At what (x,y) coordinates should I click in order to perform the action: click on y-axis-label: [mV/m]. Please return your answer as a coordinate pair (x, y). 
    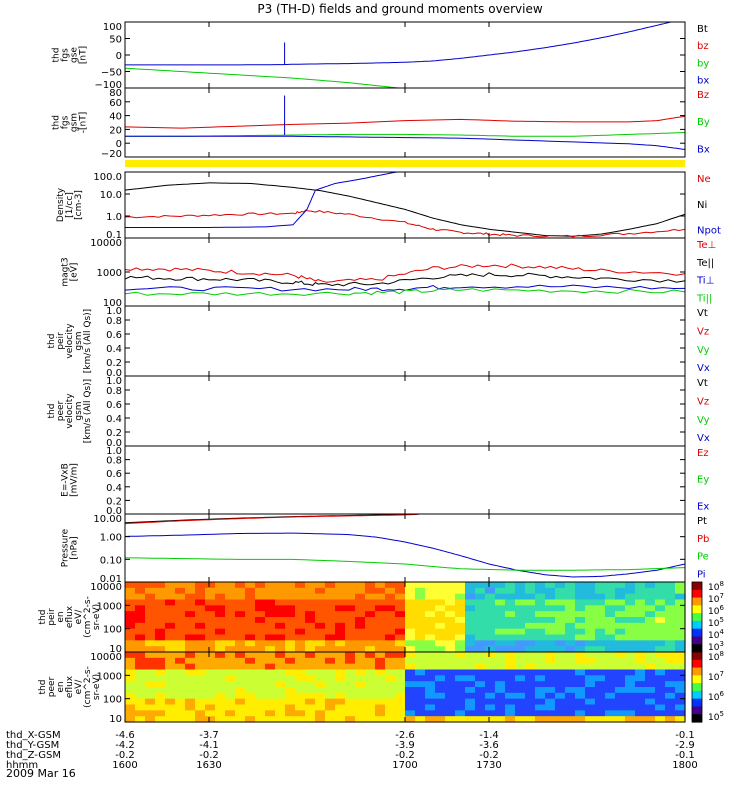
    Looking at the image, I should click on (75, 480).